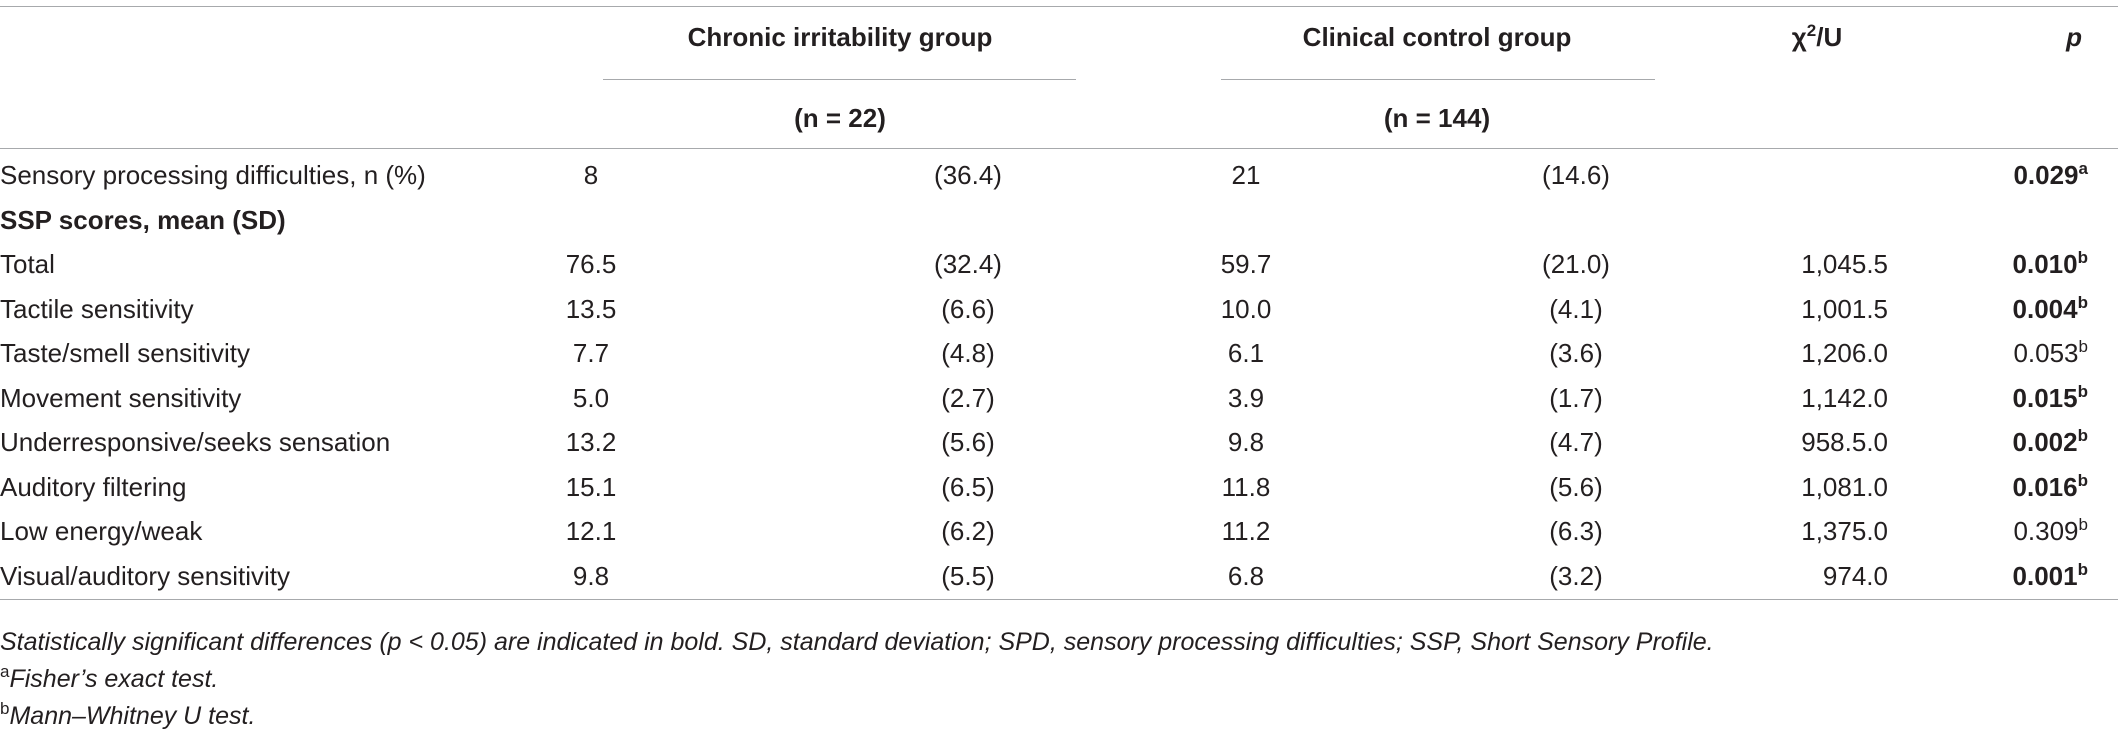  What do you see at coordinates (2050, 308) in the screenshot?
I see `p-value: 0.004b` at bounding box center [2050, 308].